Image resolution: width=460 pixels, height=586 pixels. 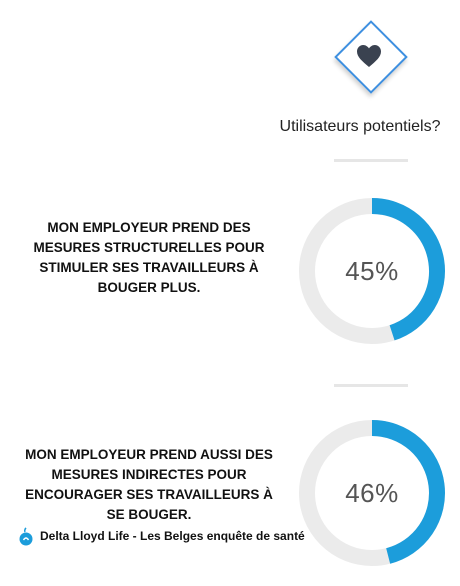 What do you see at coordinates (26, 536) in the screenshot?
I see `delta-lloyd-logo-icon` at bounding box center [26, 536].